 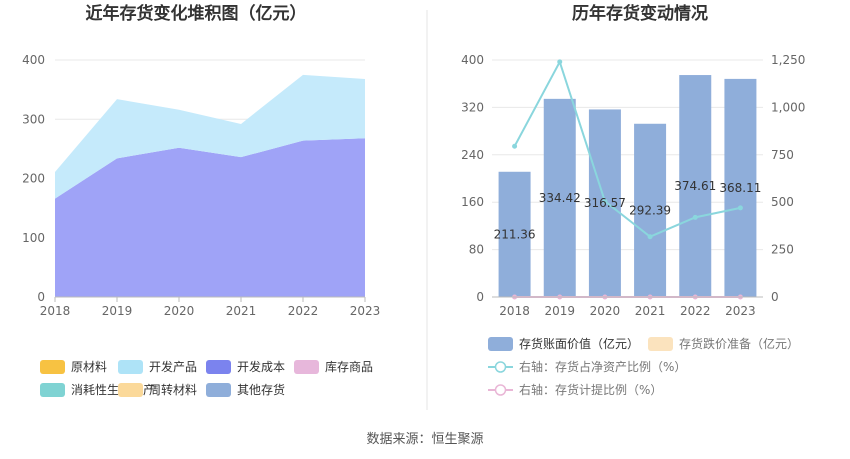 I want to click on legend-label-provision-ratio: 右轴：存货计提比例（%）, so click(x=590, y=389).